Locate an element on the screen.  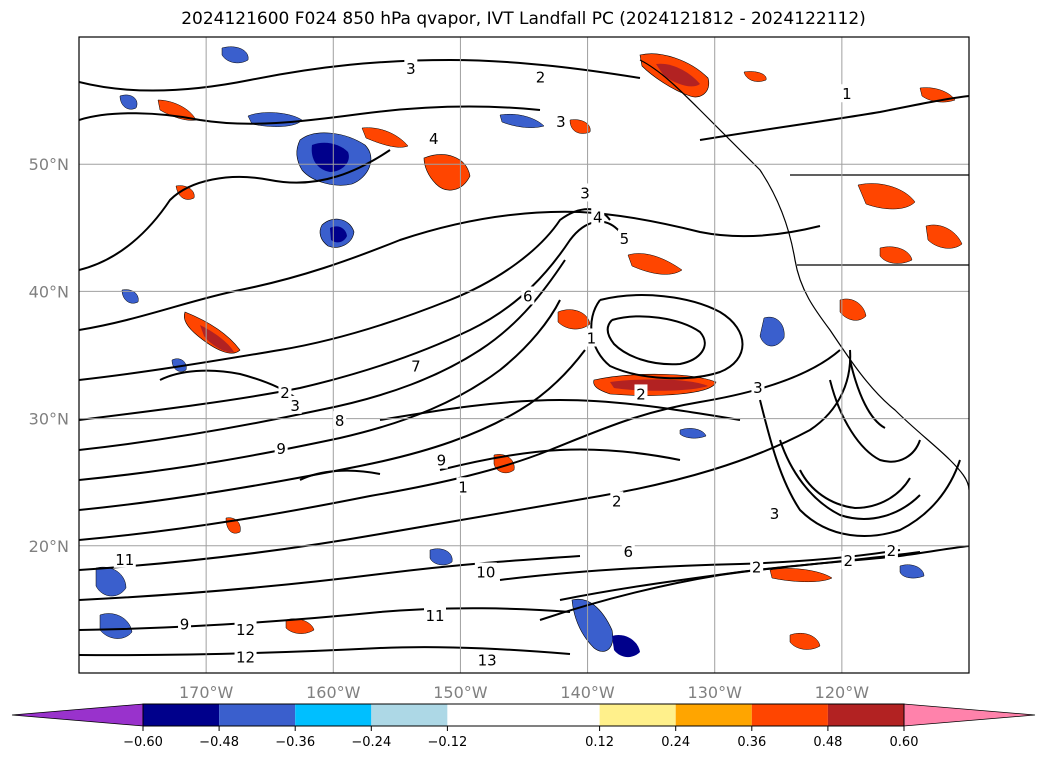
lon-tick-label: 170°W is located at coordinates (206, 692).